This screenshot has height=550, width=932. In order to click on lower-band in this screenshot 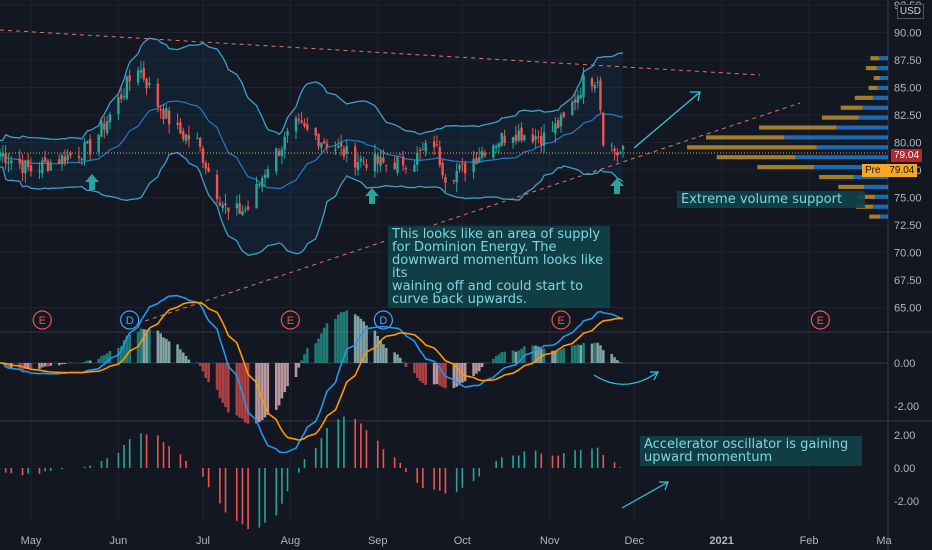, I will do `click(312, 203)`.